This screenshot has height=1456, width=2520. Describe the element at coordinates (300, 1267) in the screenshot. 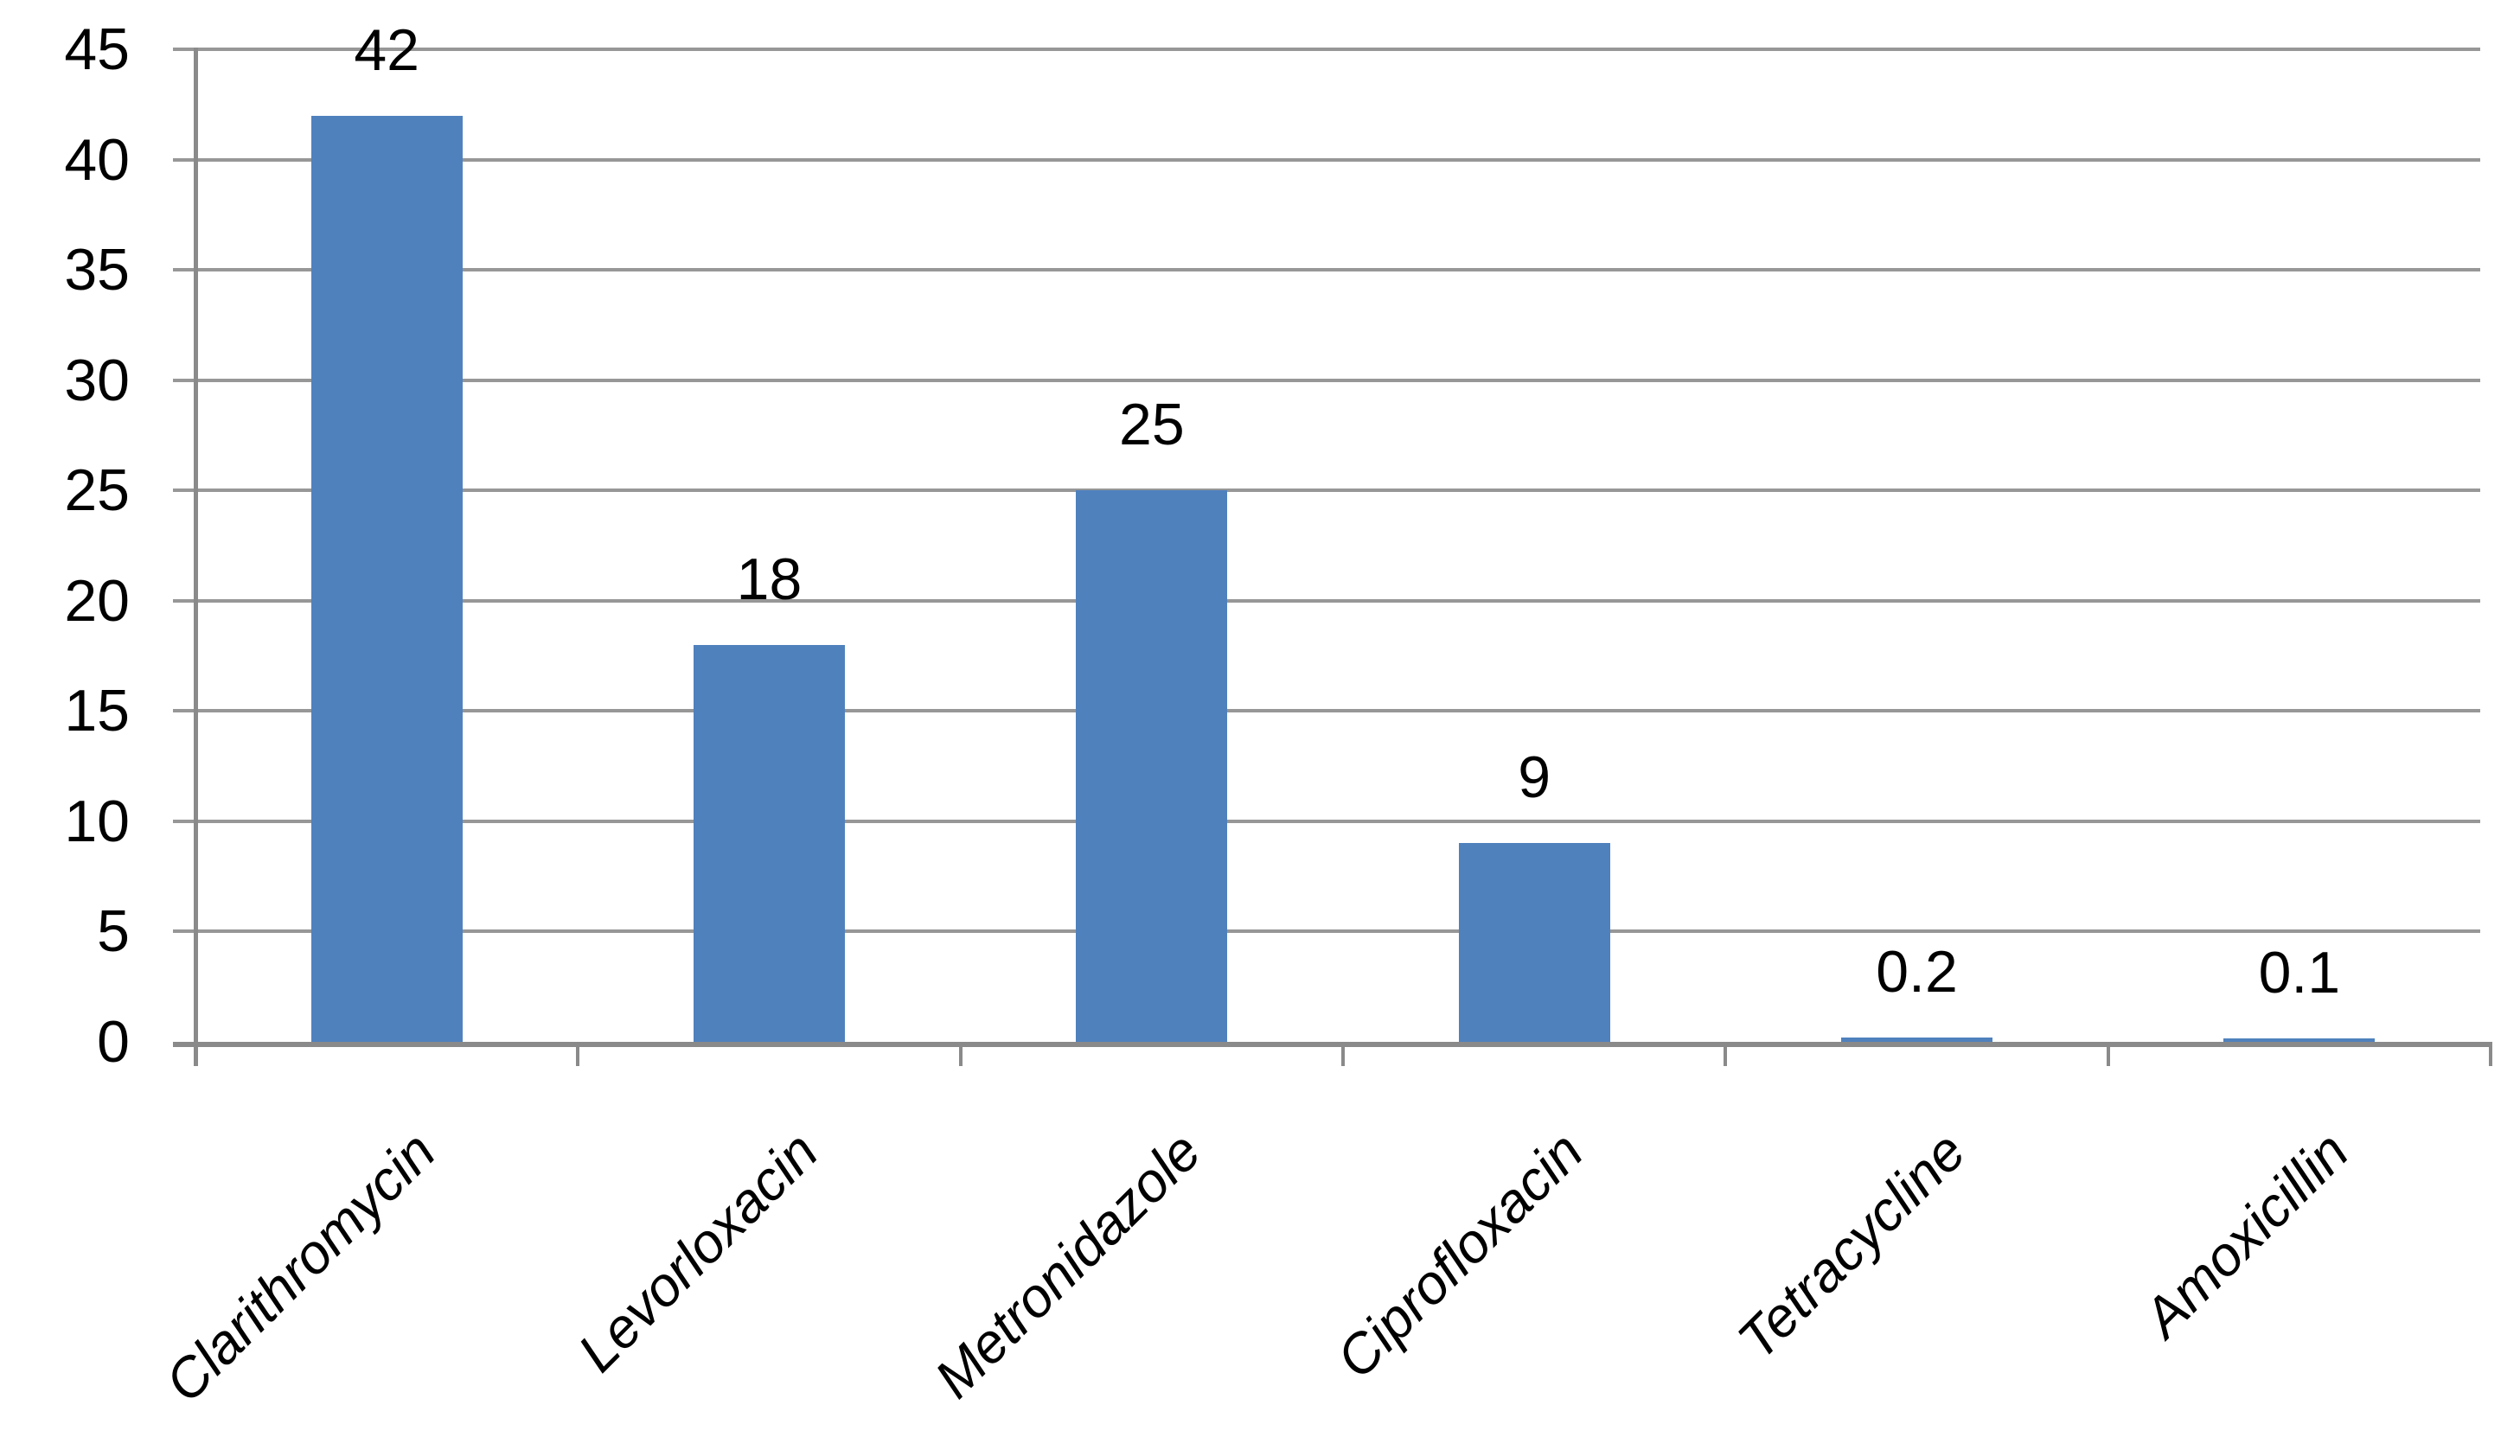

I see `category-label: Clarithromycin` at that location.